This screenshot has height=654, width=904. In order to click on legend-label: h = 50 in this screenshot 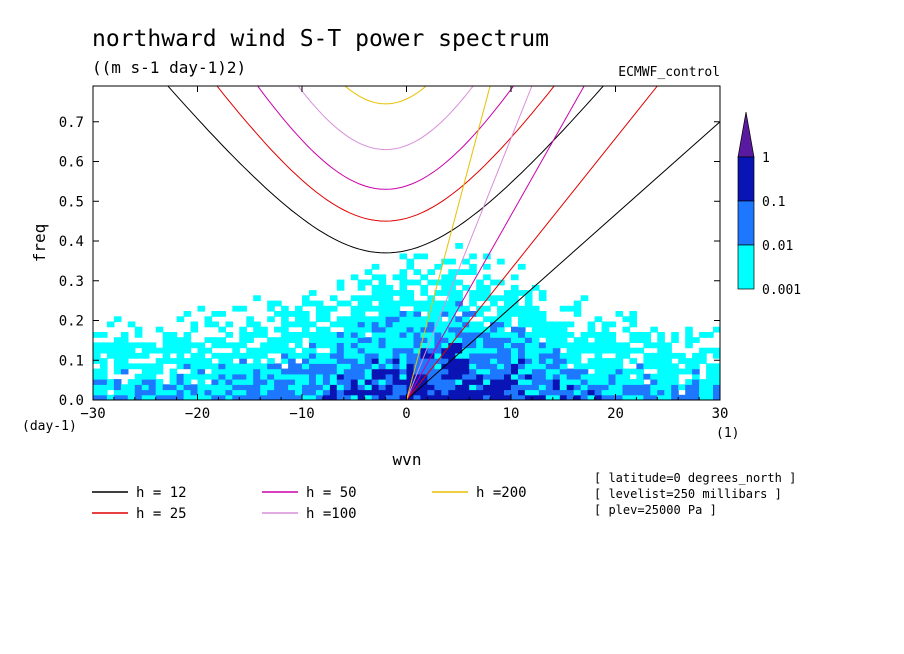, I will do `click(331, 493)`.